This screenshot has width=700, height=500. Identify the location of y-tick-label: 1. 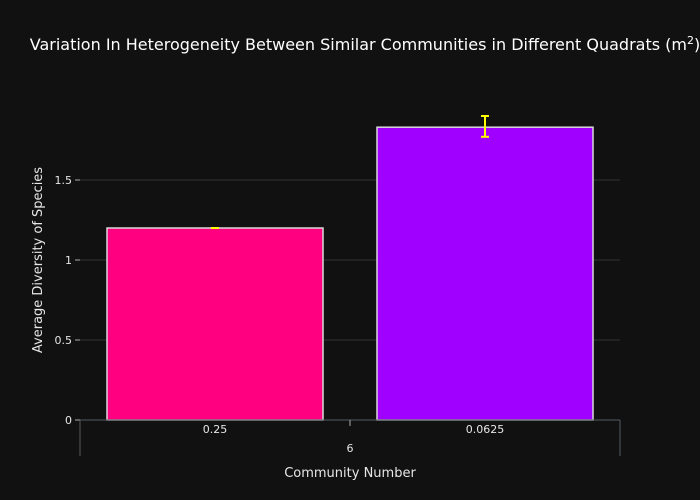
(68, 260).